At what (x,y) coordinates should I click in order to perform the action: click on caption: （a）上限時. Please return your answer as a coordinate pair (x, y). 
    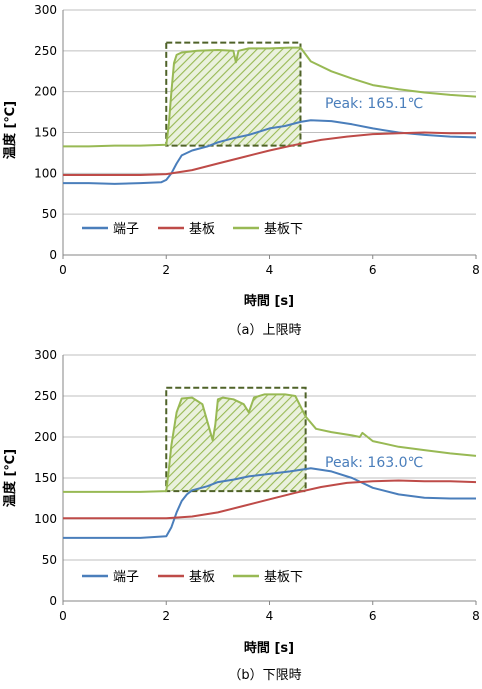
    Looking at the image, I should click on (265, 330).